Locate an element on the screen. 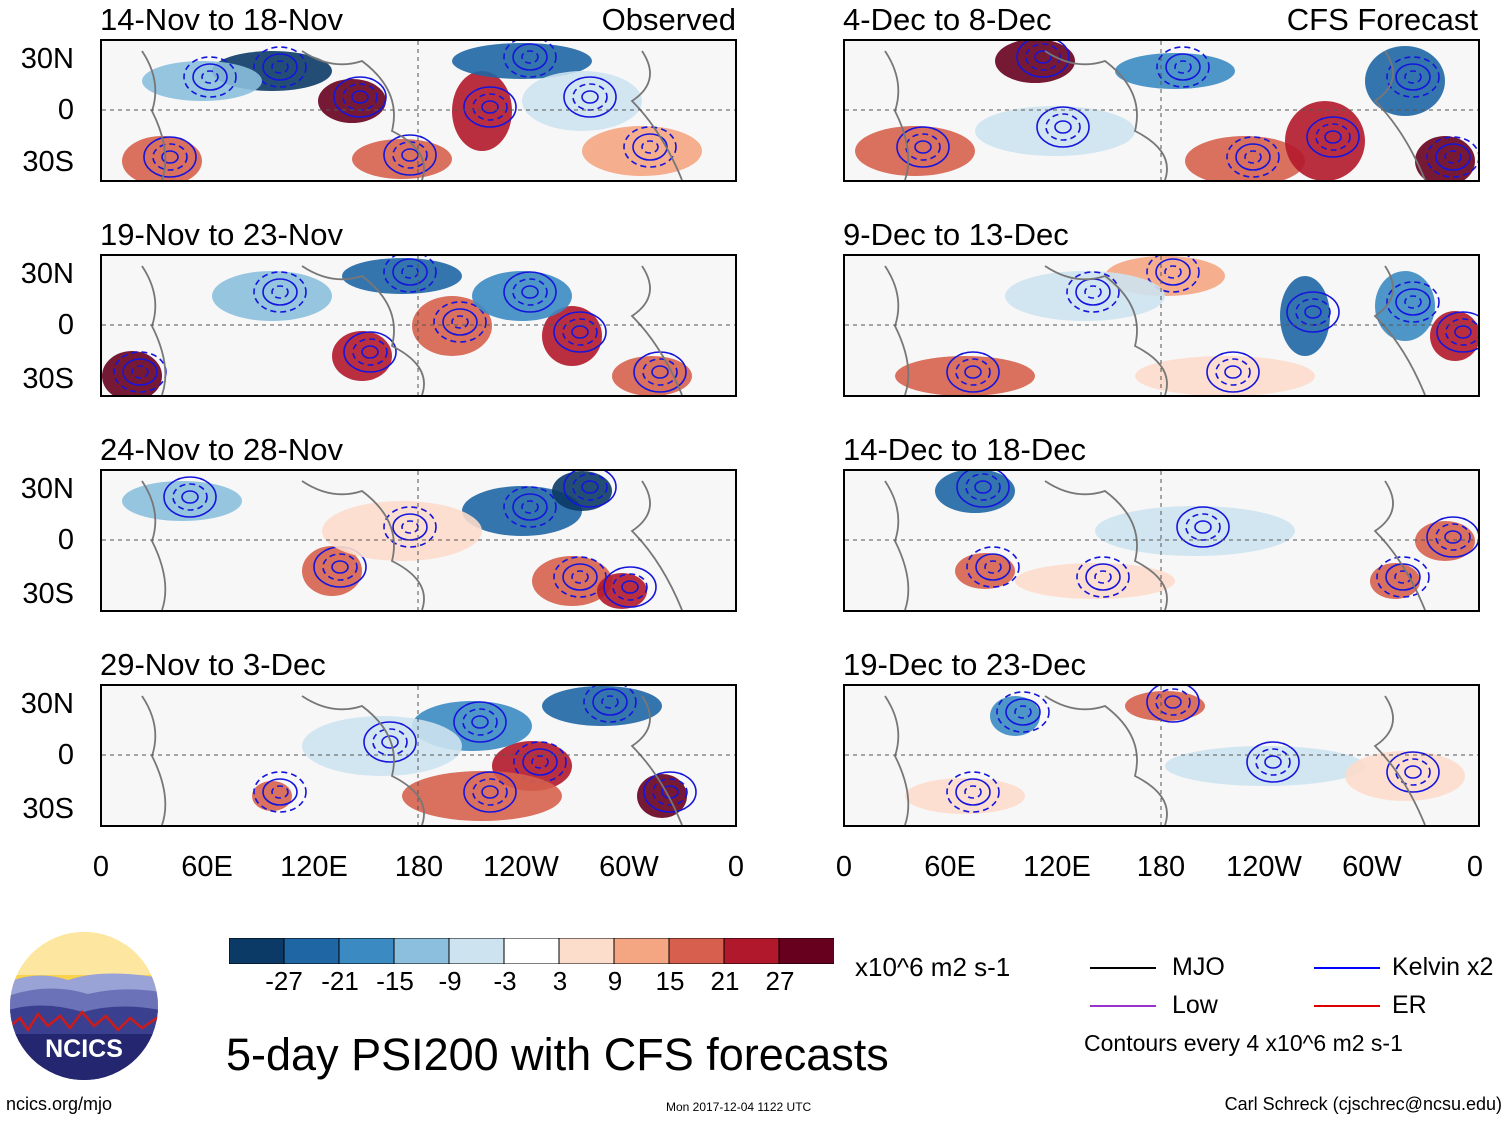  lon-label-60e: 60E is located at coordinates (950, 867).